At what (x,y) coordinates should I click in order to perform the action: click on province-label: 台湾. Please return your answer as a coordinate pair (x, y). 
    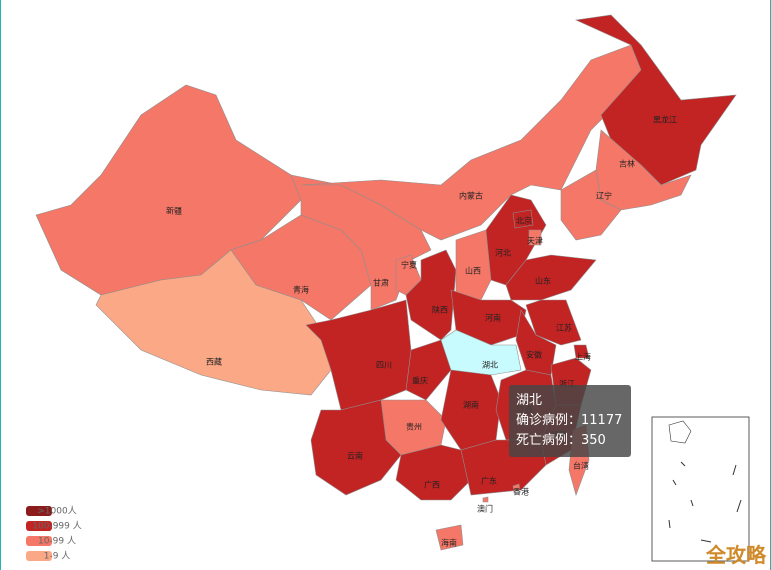
    Looking at the image, I should click on (581, 466).